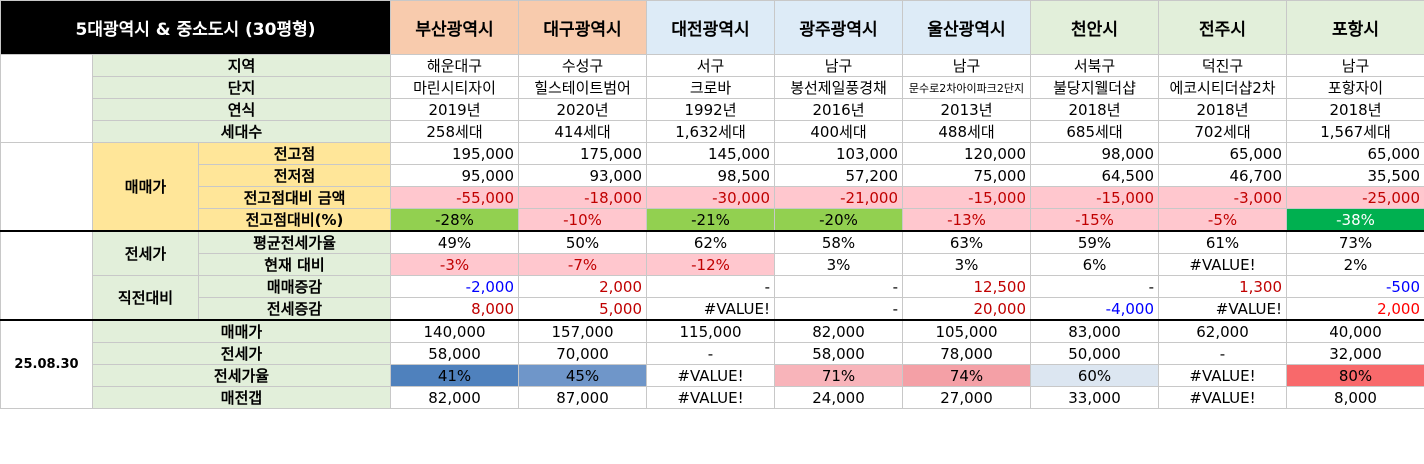  I want to click on cell: 서구, so click(711, 65).